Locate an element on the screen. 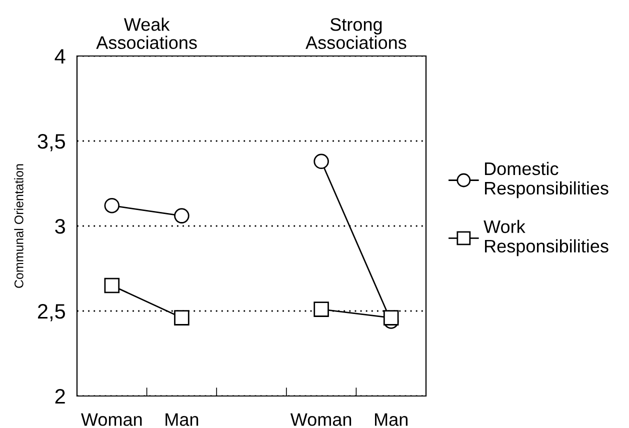  legend-label: Work Responsibilities is located at coordinates (546, 238).